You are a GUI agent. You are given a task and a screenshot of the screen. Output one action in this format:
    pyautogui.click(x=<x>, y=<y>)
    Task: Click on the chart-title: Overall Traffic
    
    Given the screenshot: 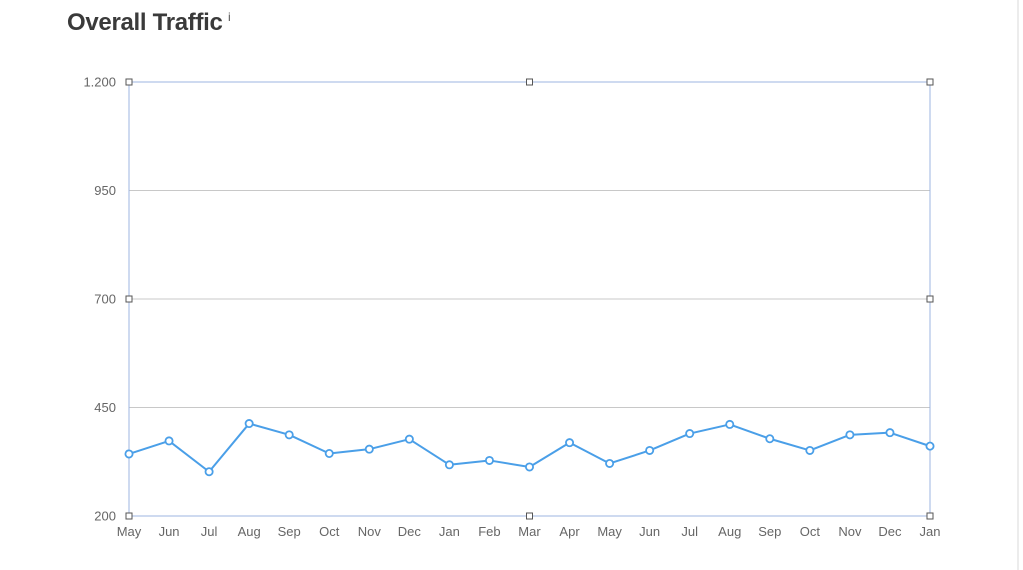 What is the action you would take?
    pyautogui.click(x=145, y=22)
    